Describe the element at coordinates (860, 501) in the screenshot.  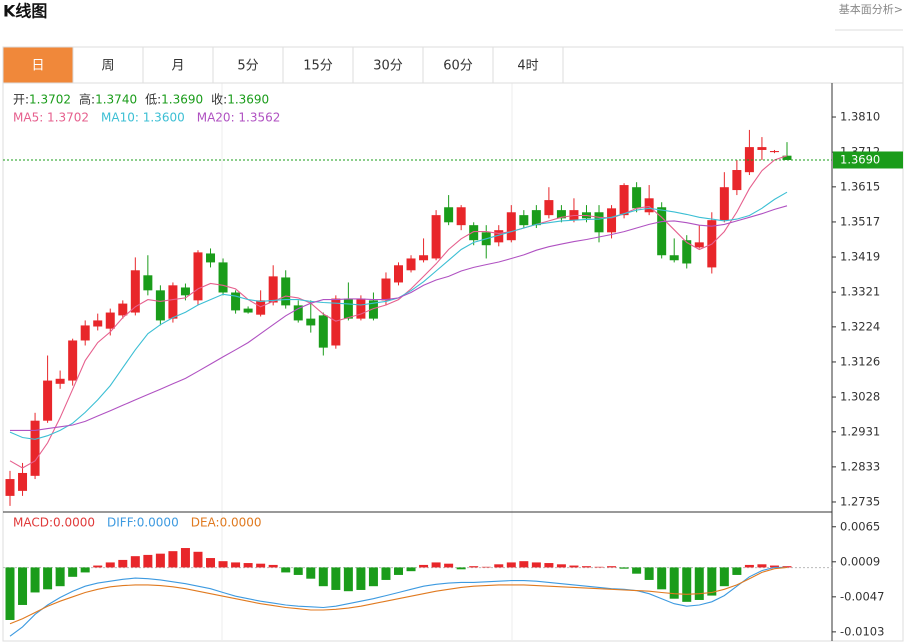
I see `y-tick-label: 1.2735` at that location.